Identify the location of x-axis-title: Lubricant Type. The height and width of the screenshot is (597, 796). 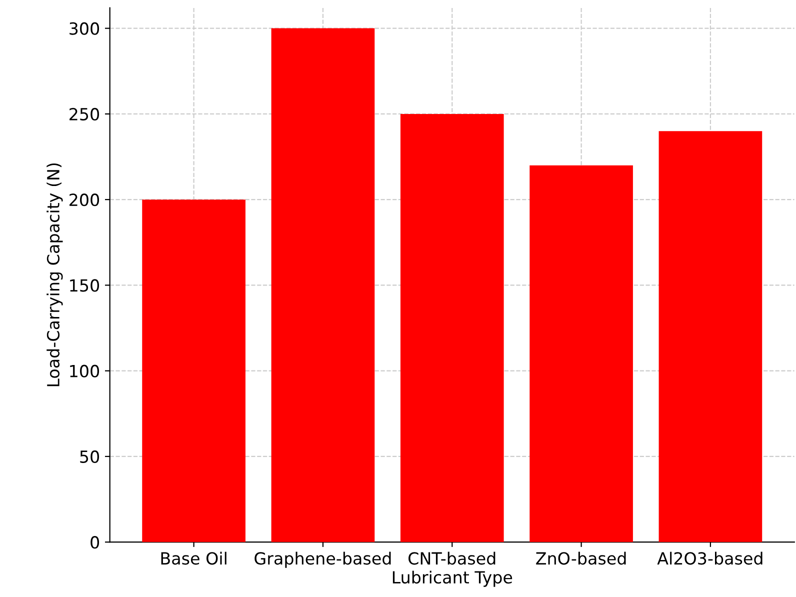
(452, 578).